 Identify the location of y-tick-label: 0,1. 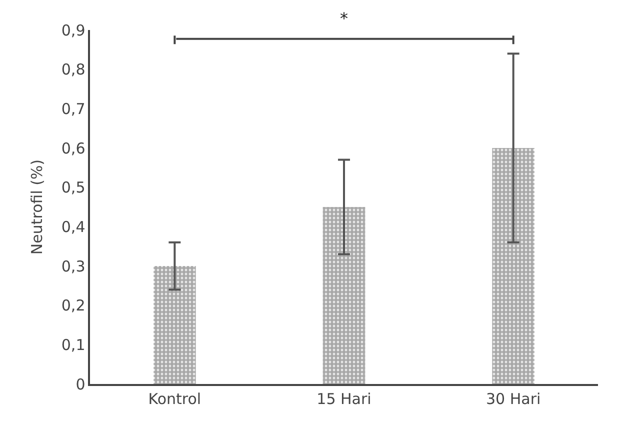
(73, 345).